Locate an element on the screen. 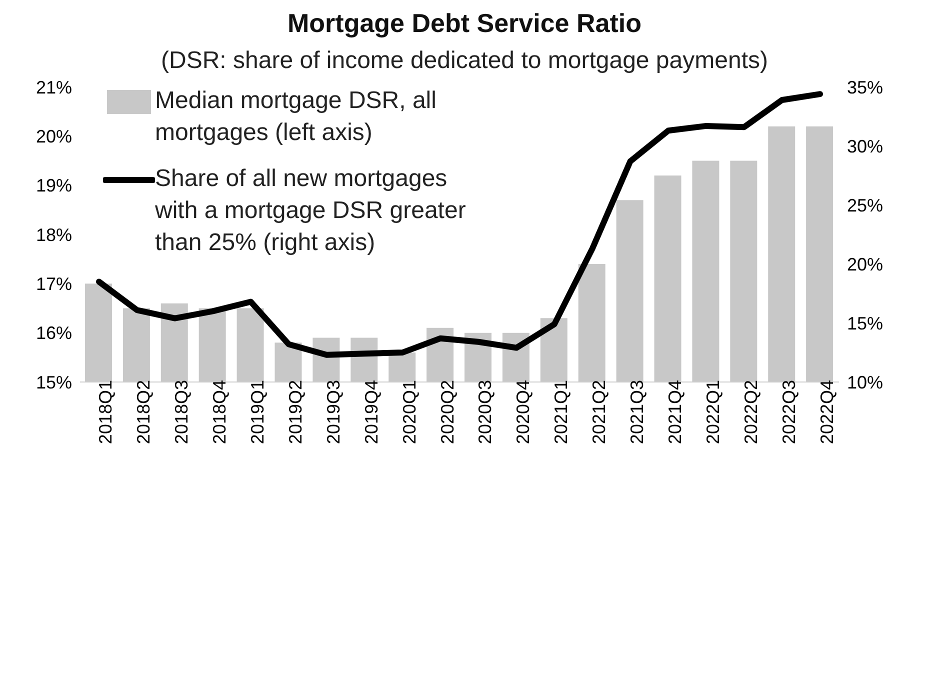 Image resolution: width=929 pixels, height=683 pixels. x-tick-label: 2021Q4 is located at coordinates (675, 412).